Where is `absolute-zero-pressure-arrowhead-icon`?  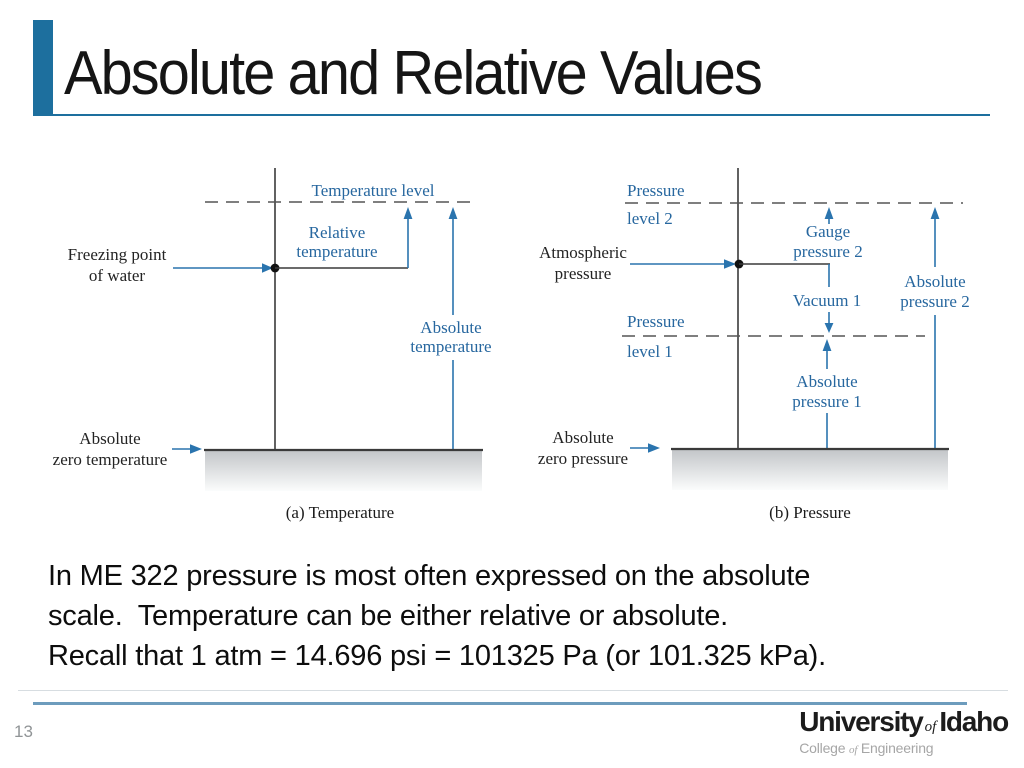
absolute-zero-pressure-arrowhead-icon is located at coordinates (654, 448).